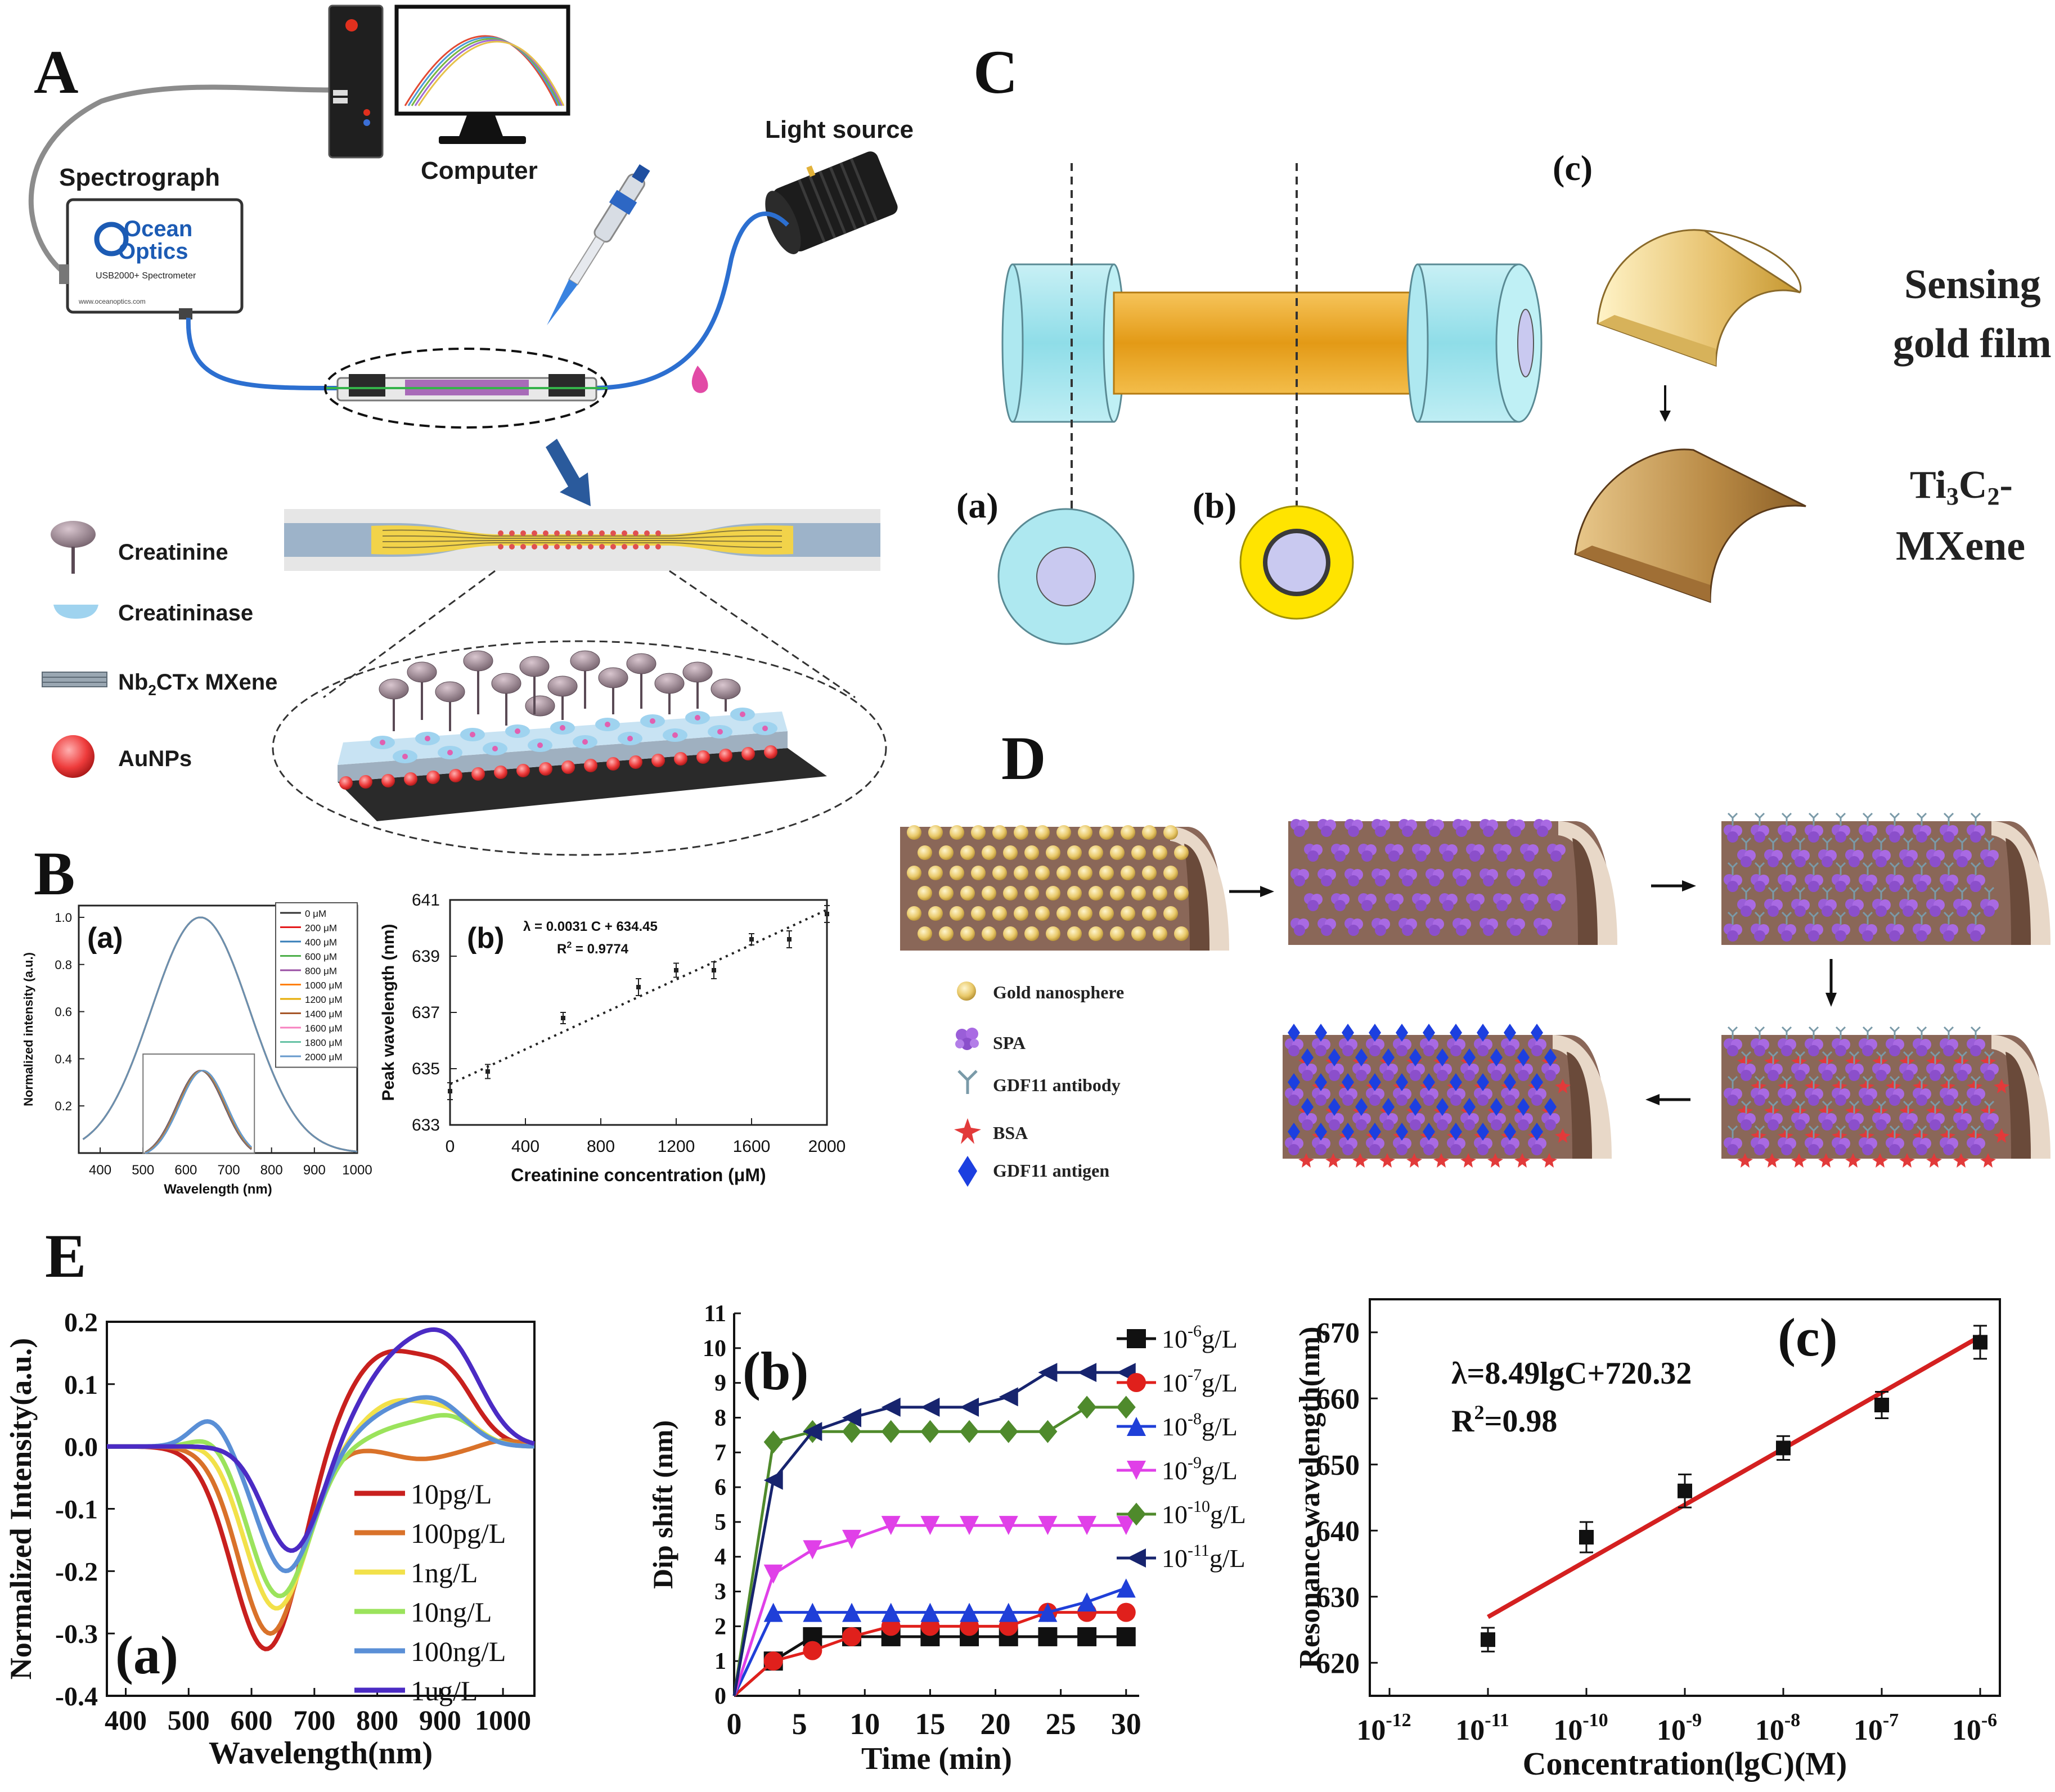 Image resolution: width=2055 pixels, height=1792 pixels. Describe the element at coordinates (28, 1029) in the screenshot. I see `b-a-ylabel: Normalized intensity (a.u.)` at that location.